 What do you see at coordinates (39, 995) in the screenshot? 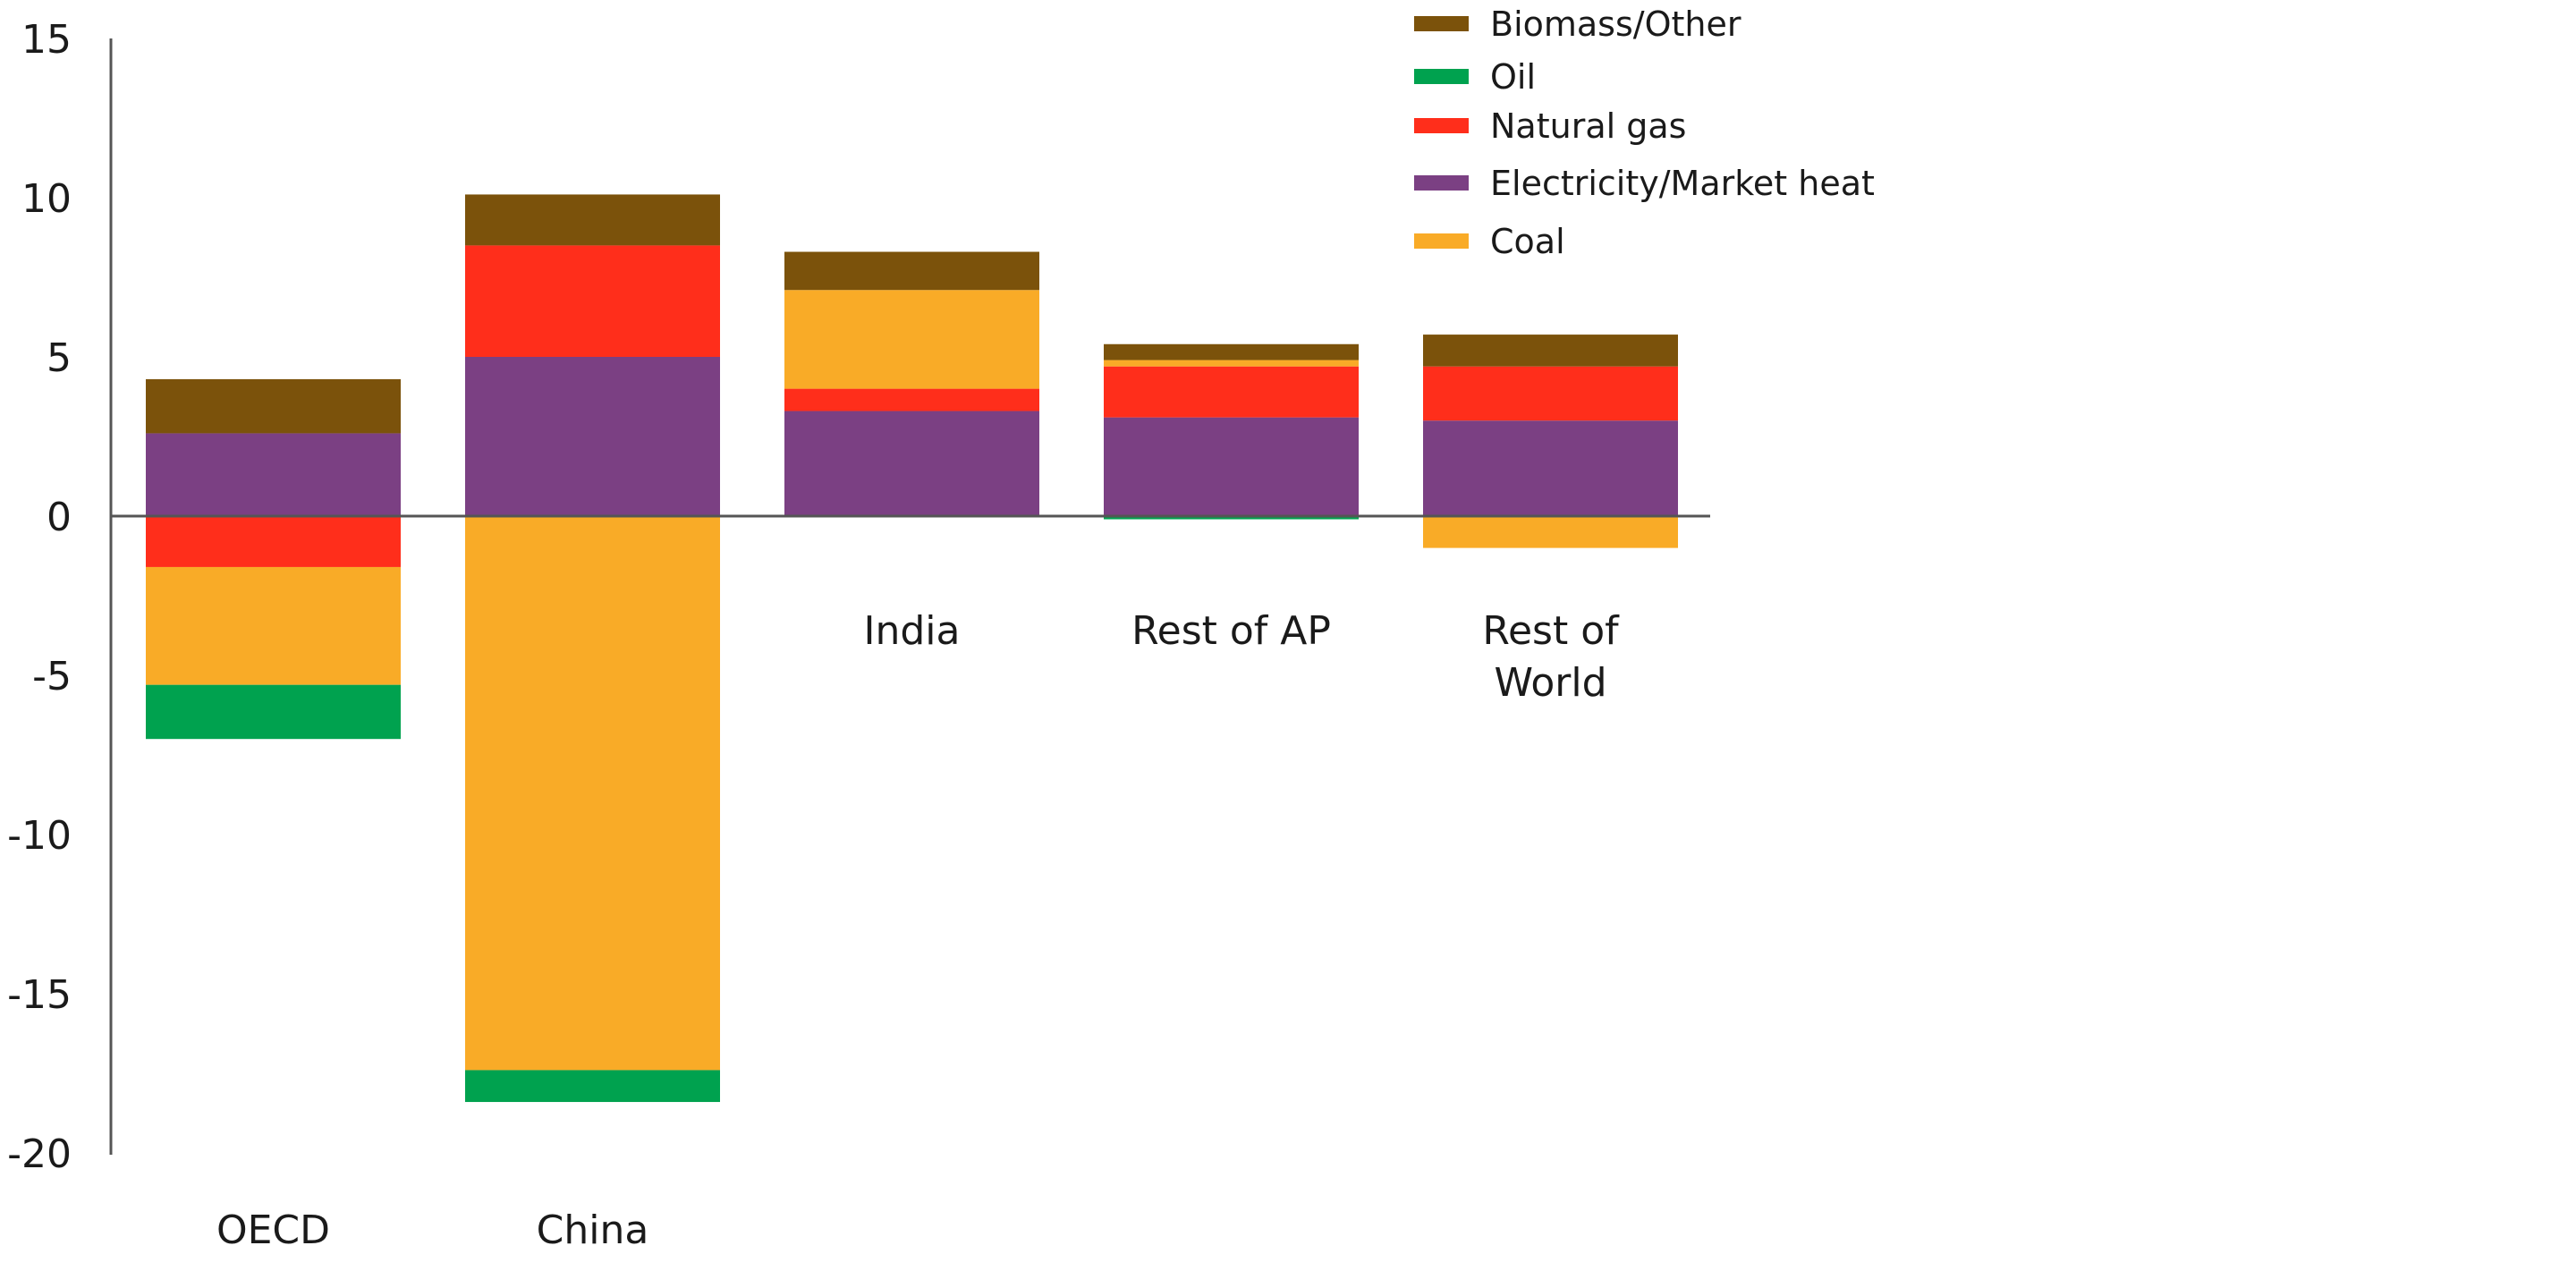
I see `y-tick-label-minus-15: -15` at bounding box center [39, 995].